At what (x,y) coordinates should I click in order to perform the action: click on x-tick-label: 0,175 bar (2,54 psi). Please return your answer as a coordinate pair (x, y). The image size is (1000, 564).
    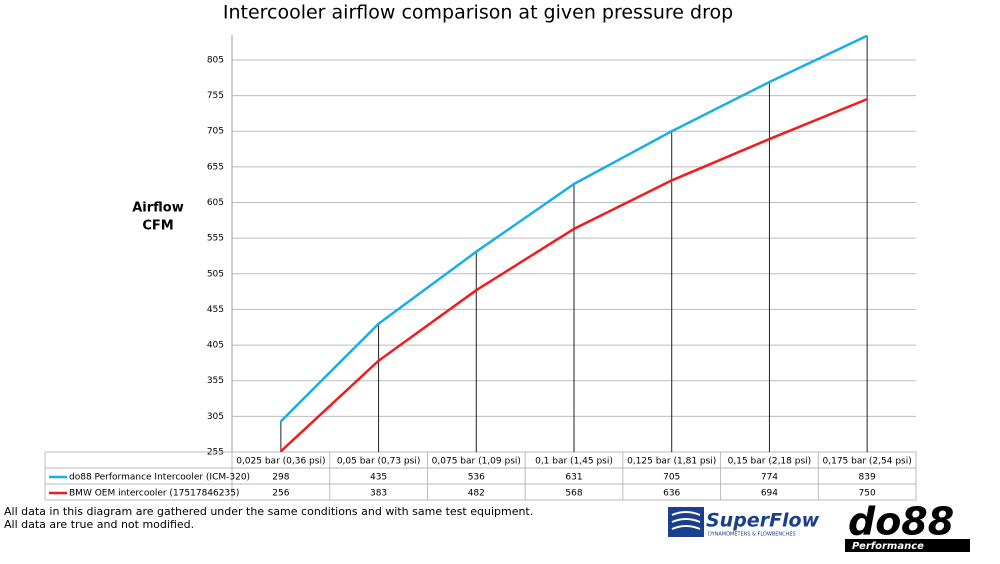
    Looking at the image, I should click on (867, 462).